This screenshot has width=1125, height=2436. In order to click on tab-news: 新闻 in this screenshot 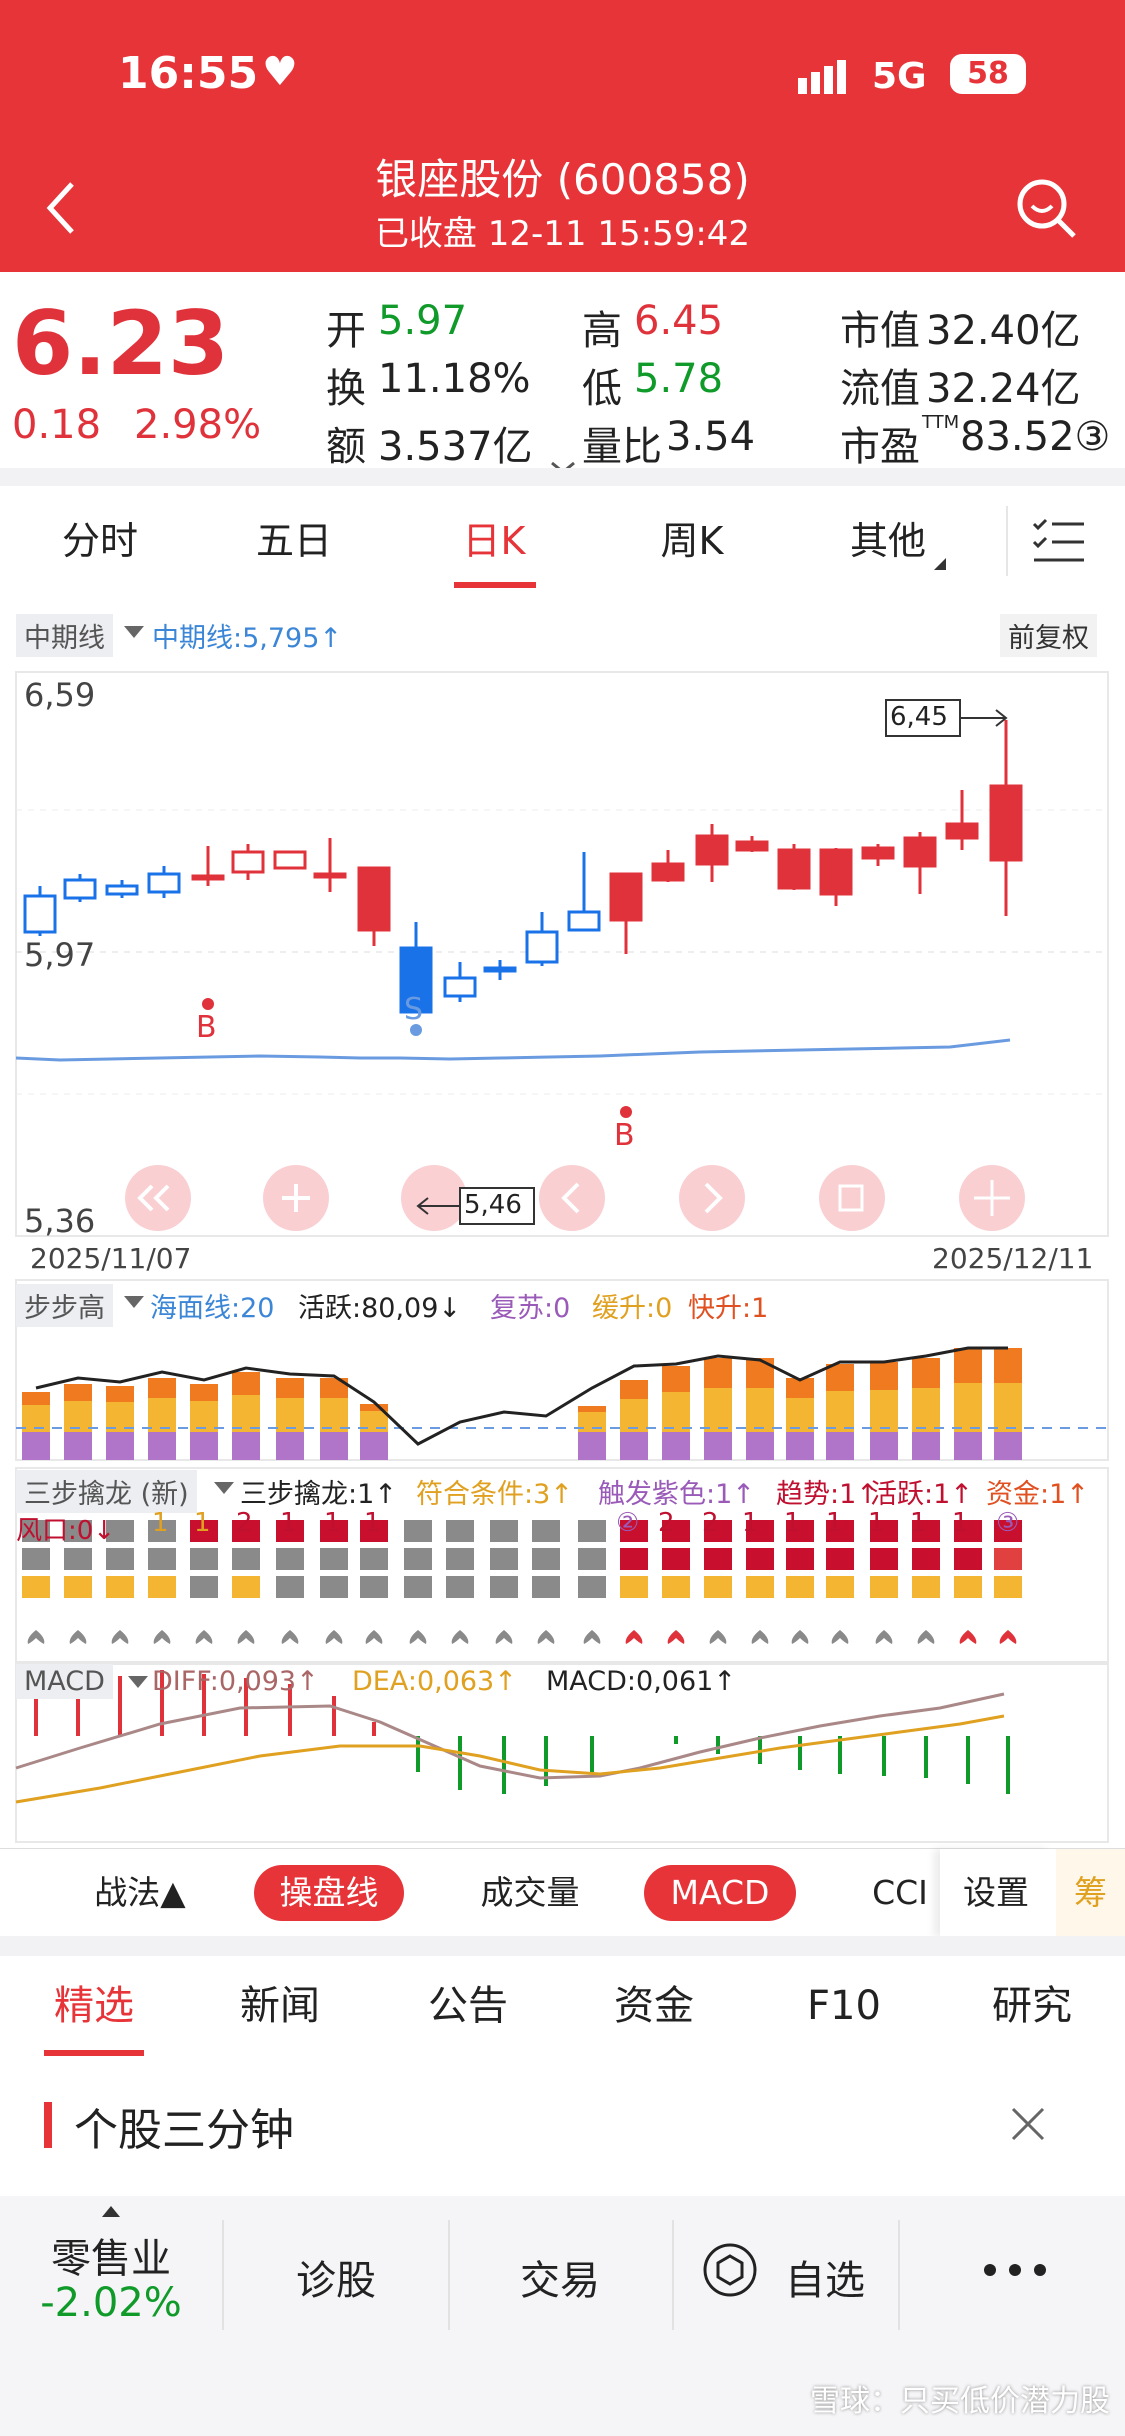, I will do `click(280, 2006)`.